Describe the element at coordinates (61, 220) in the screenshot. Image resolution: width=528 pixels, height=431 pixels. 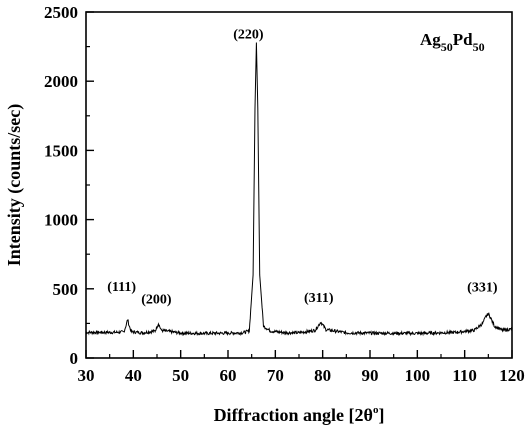
I see `y-tick-label: 1000` at that location.